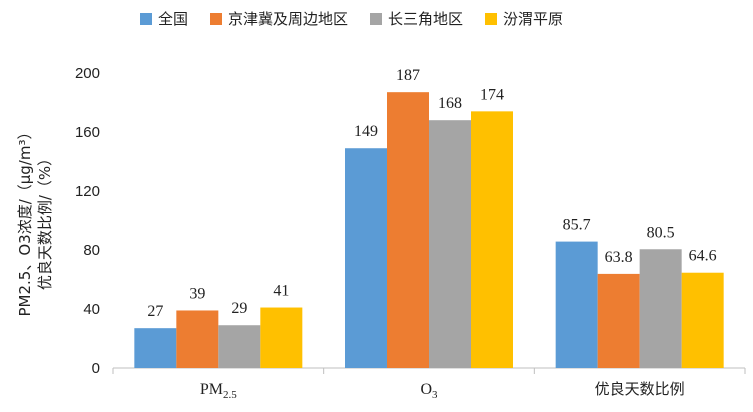 The height and width of the screenshot is (412, 753). Describe the element at coordinates (429, 391) in the screenshot. I see `x-category-label: O3` at that location.